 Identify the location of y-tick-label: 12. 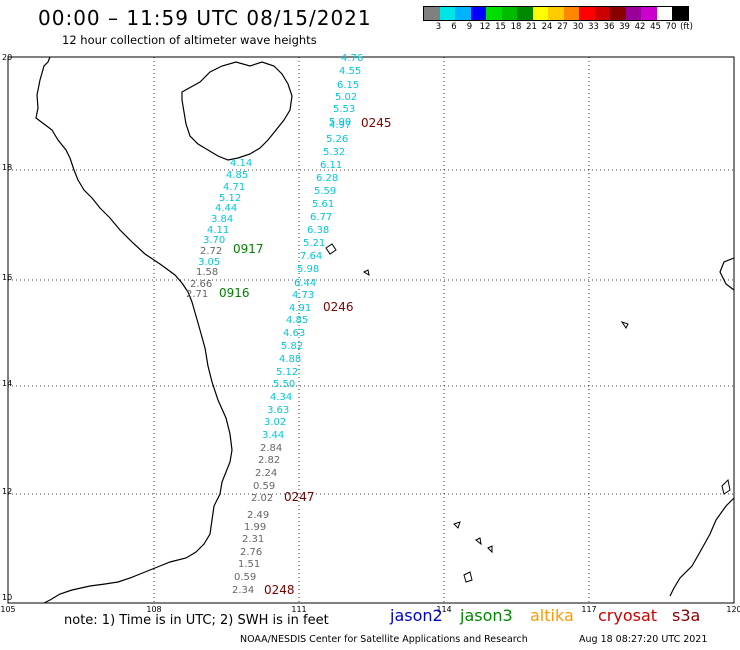
(7, 491).